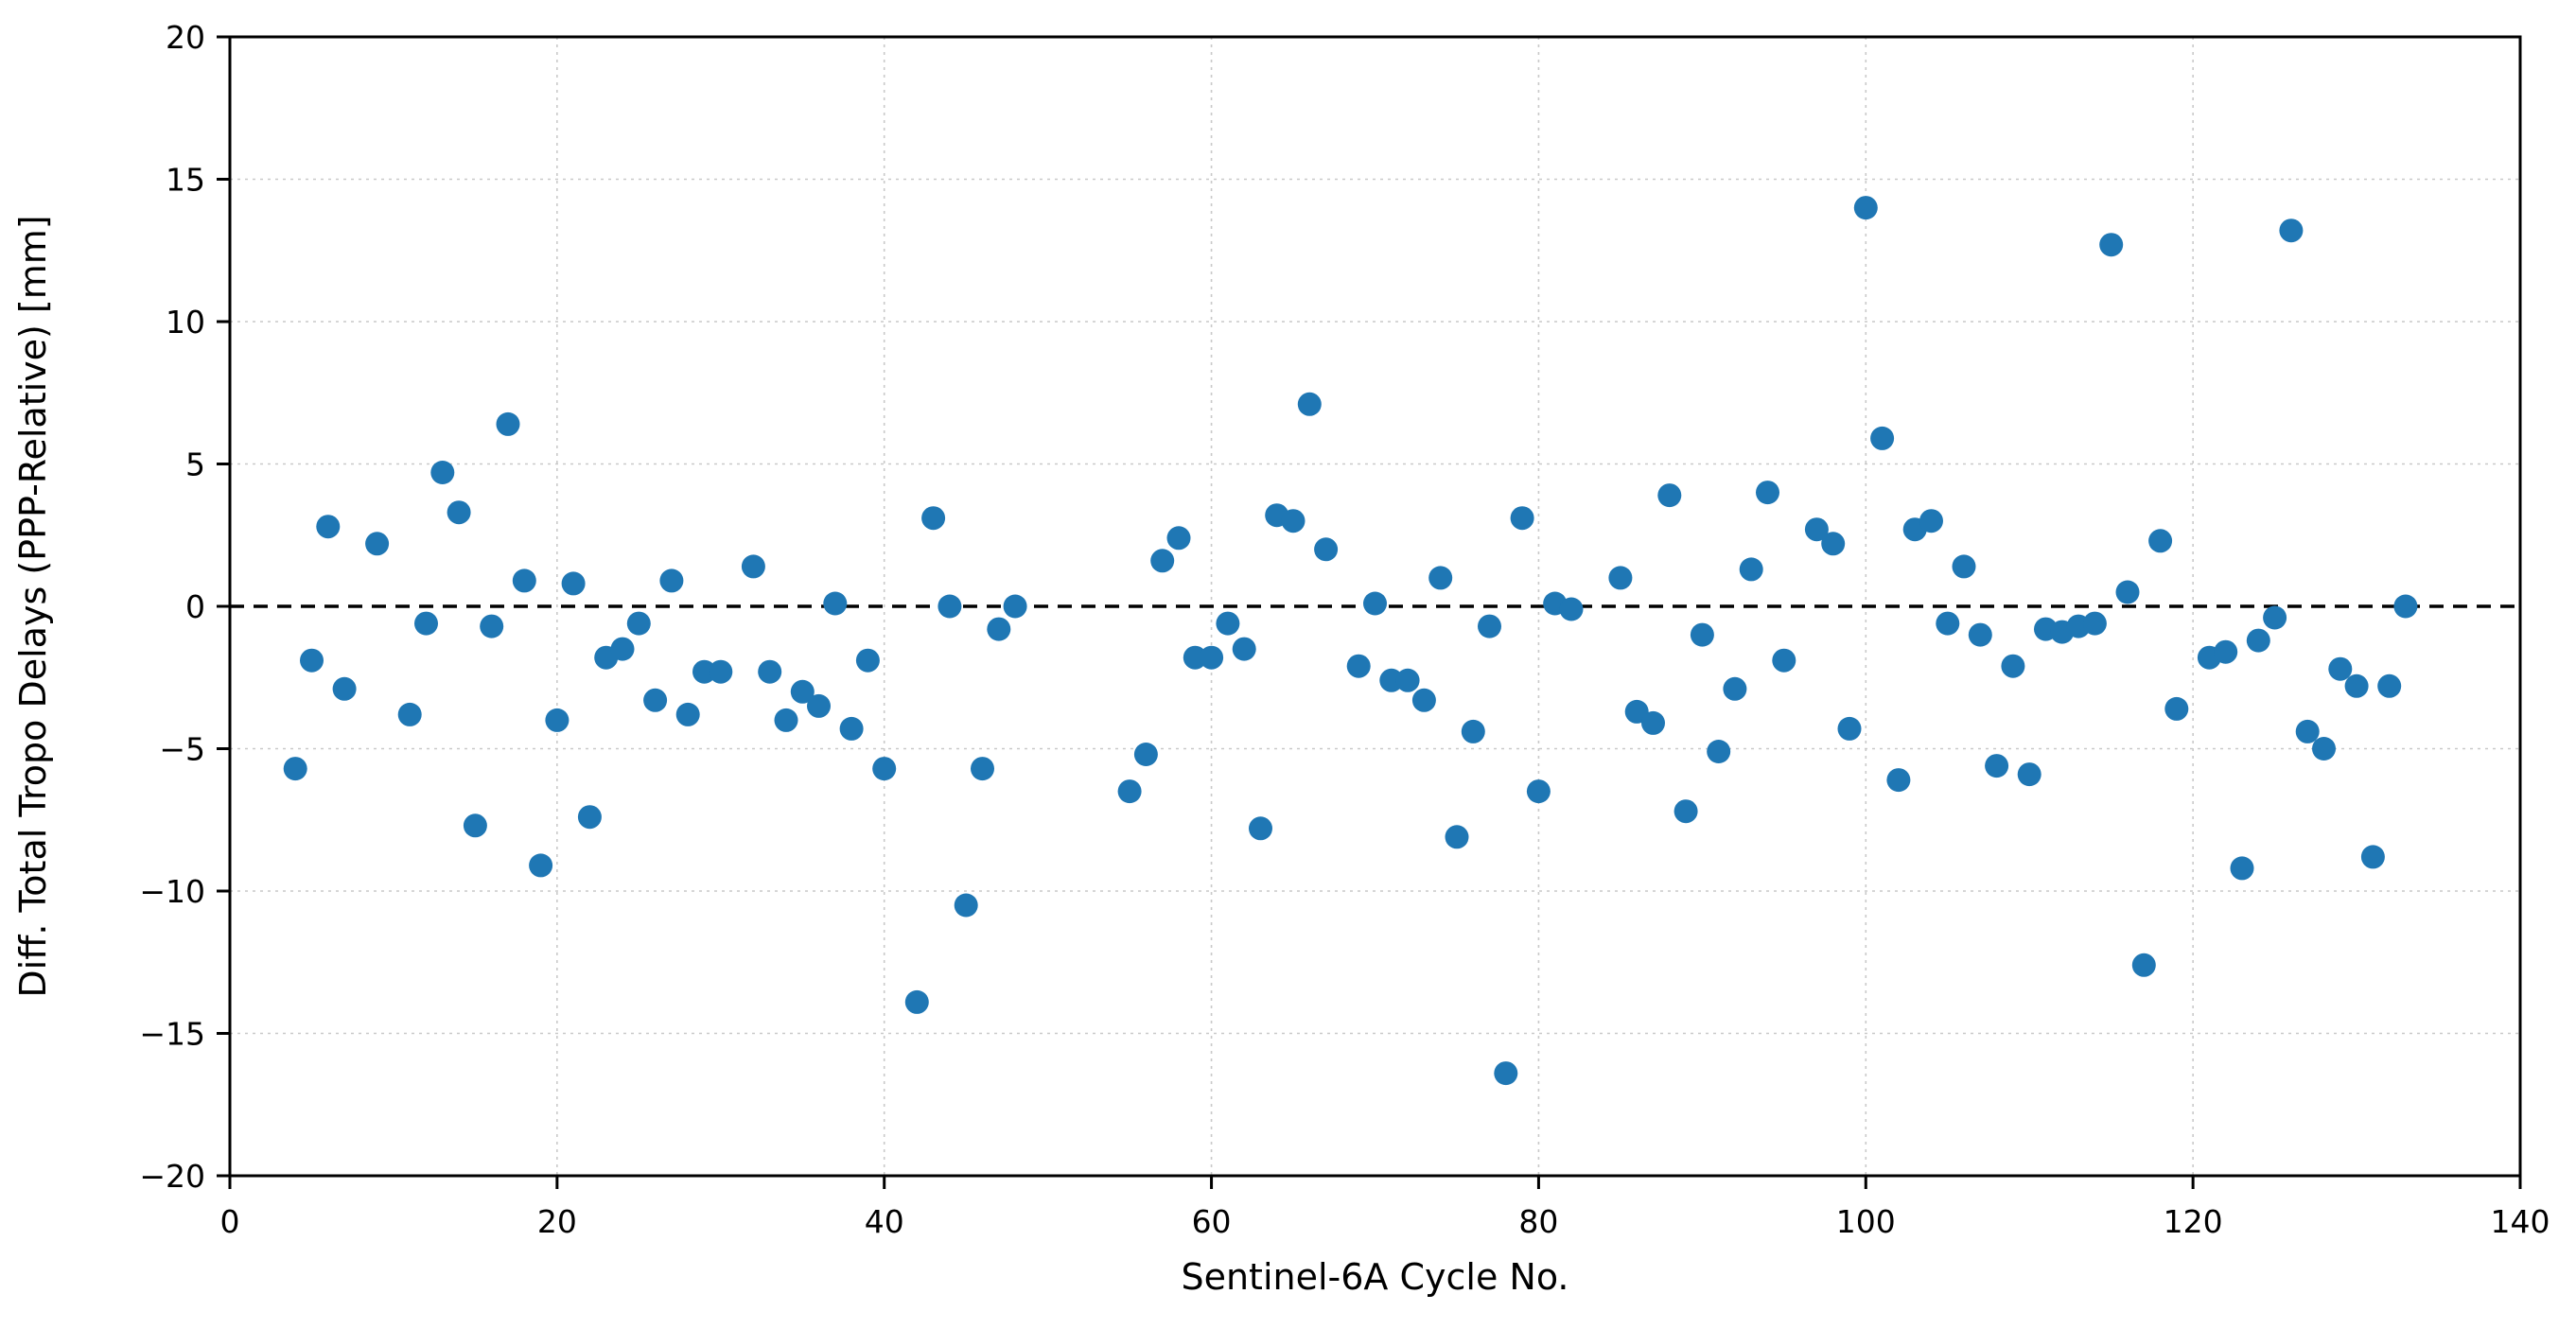 This screenshot has width=2576, height=1329. I want to click on x-tick-label: 0, so click(230, 1221).